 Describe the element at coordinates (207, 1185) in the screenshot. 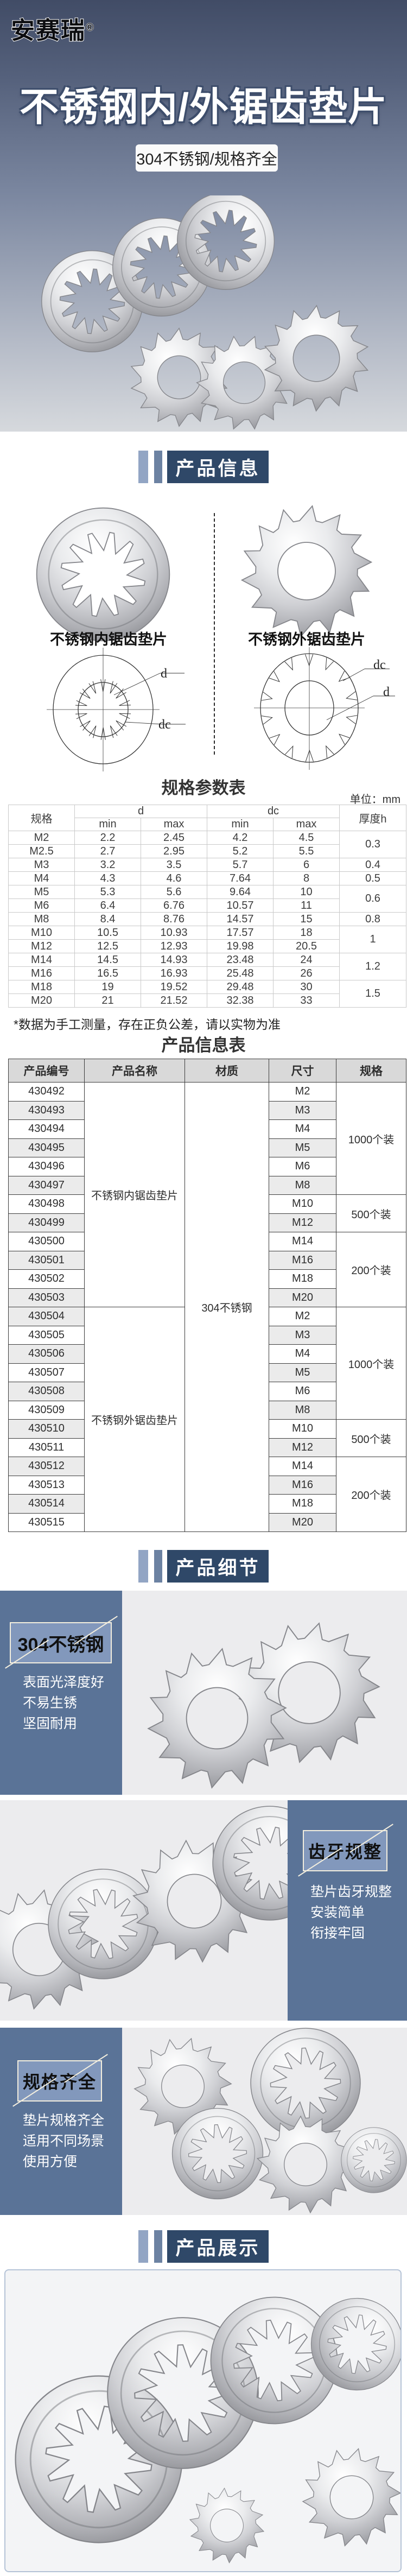

I see `product-row: 430497 M8` at that location.